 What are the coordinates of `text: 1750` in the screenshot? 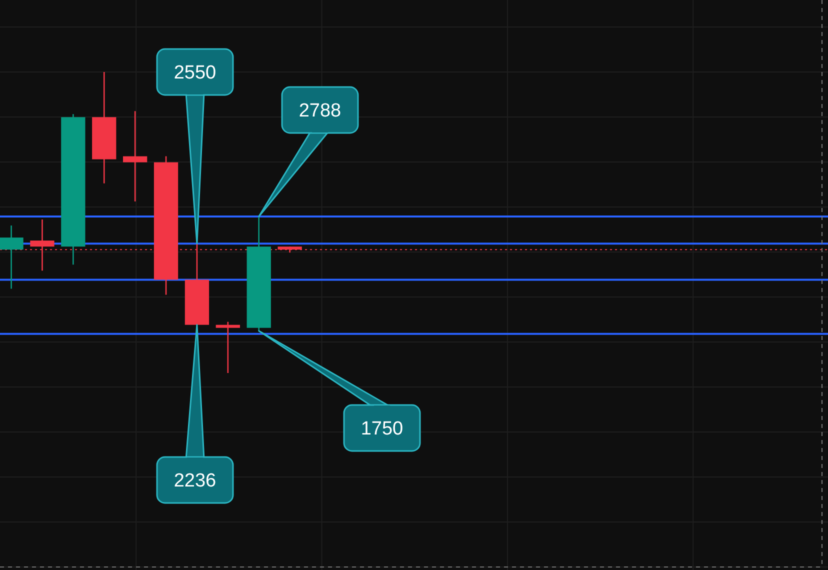 It's located at (382, 429).